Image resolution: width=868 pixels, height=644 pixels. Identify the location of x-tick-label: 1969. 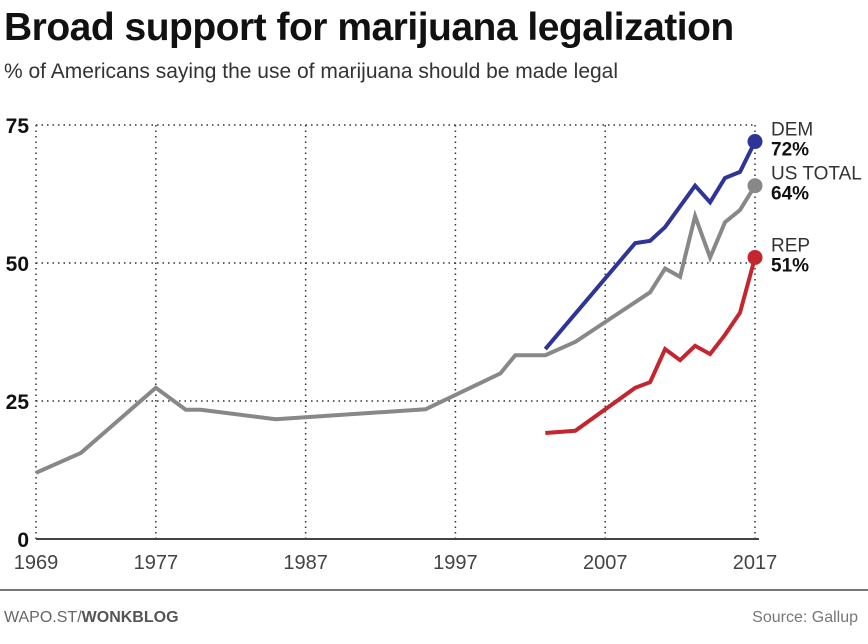
(36, 563).